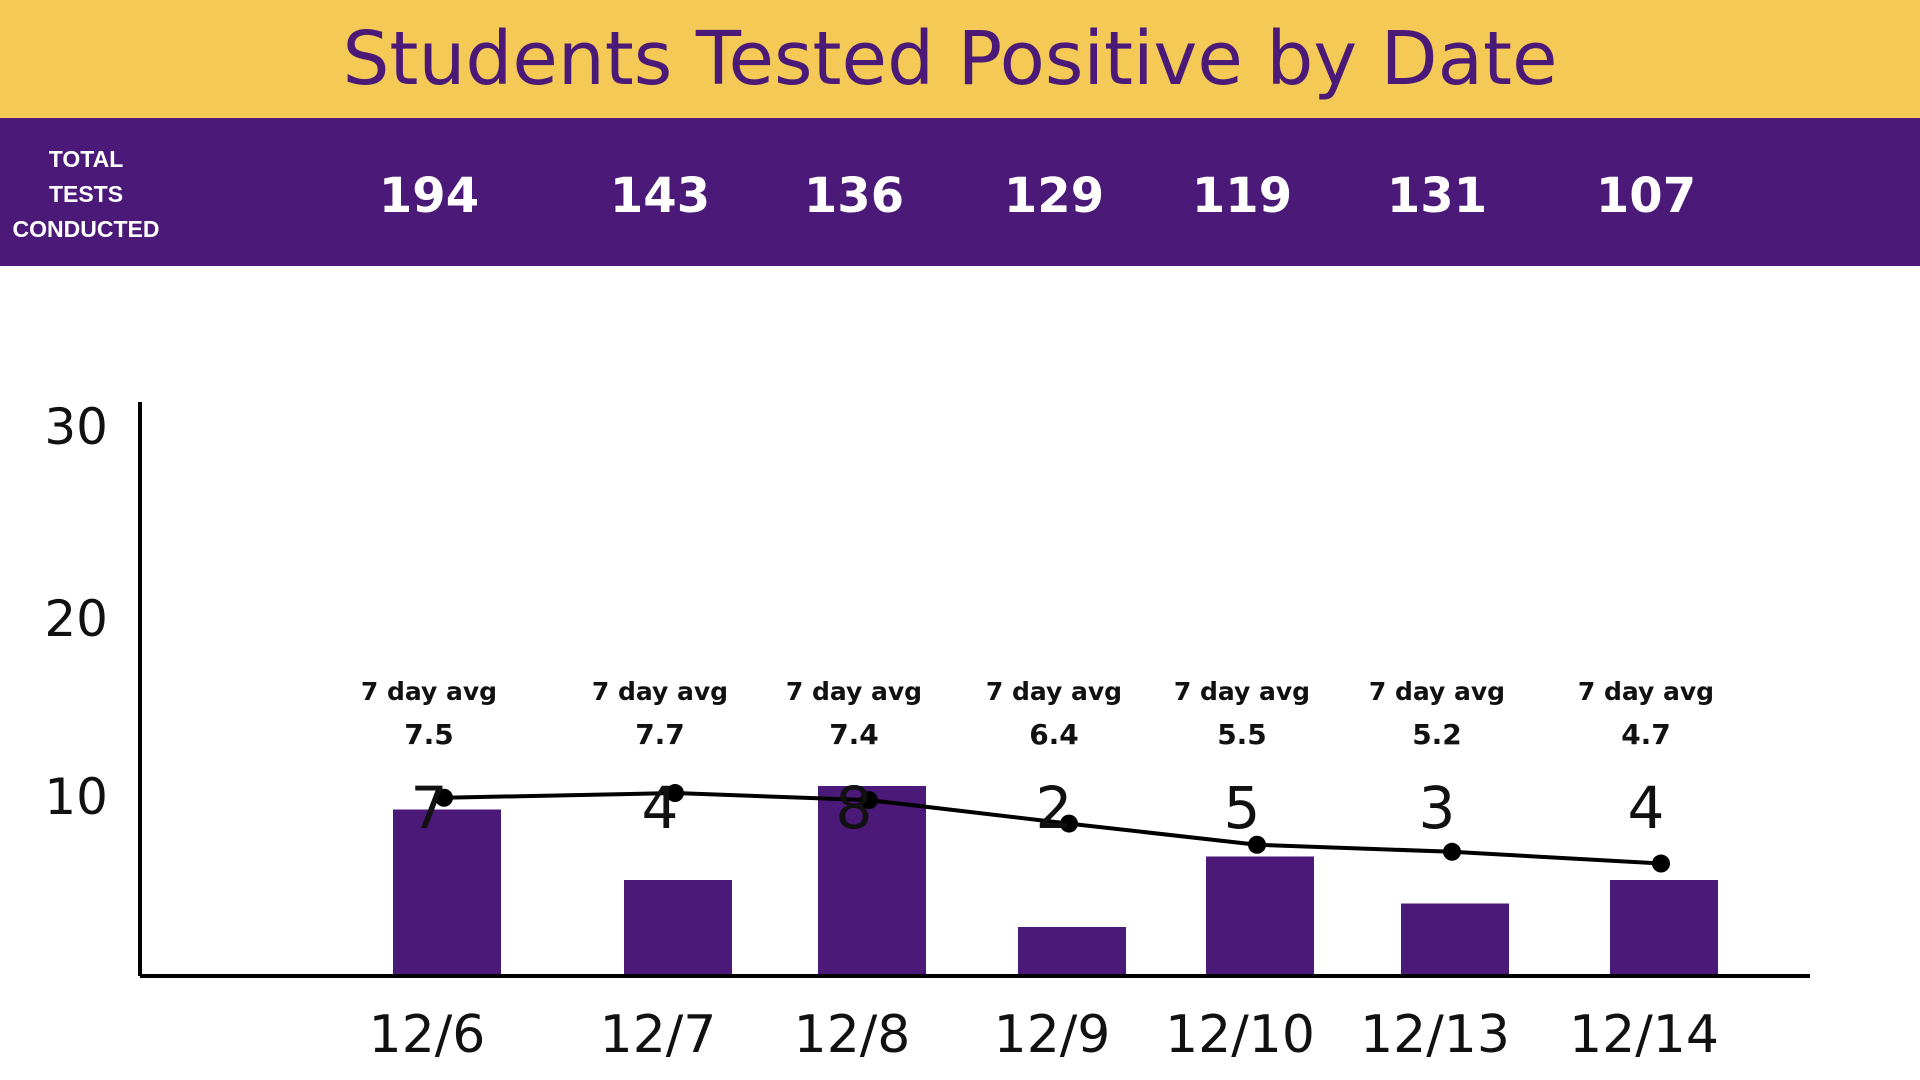  I want to click on avg-value: 7.5, so click(429, 734).